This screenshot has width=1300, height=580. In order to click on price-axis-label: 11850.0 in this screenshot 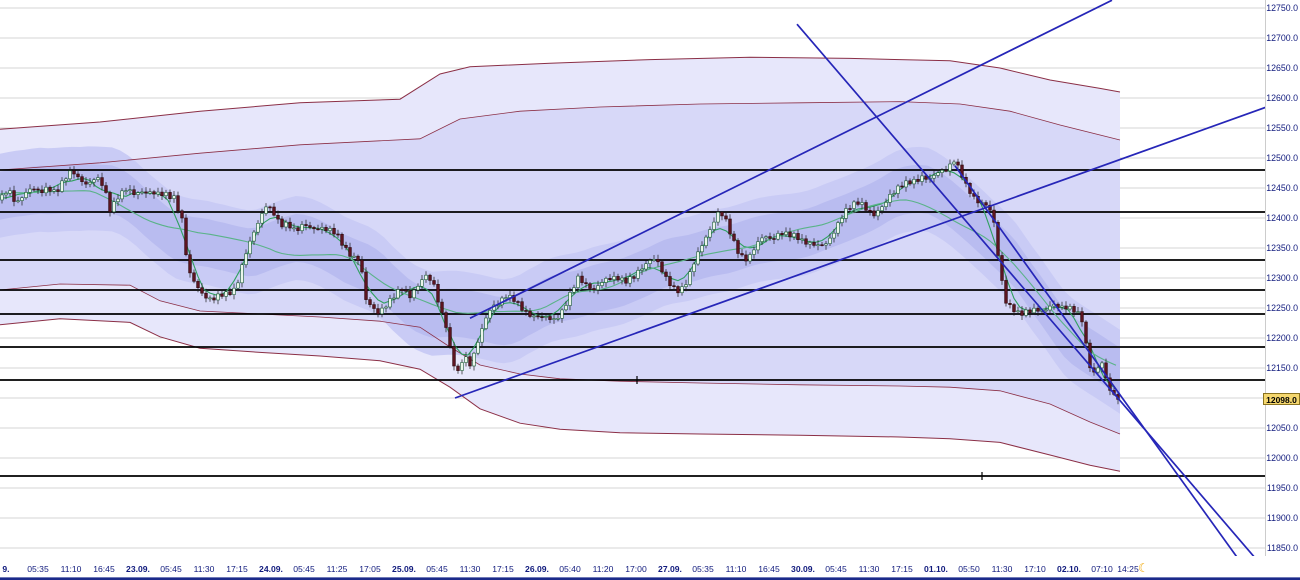, I will do `click(1282, 548)`.